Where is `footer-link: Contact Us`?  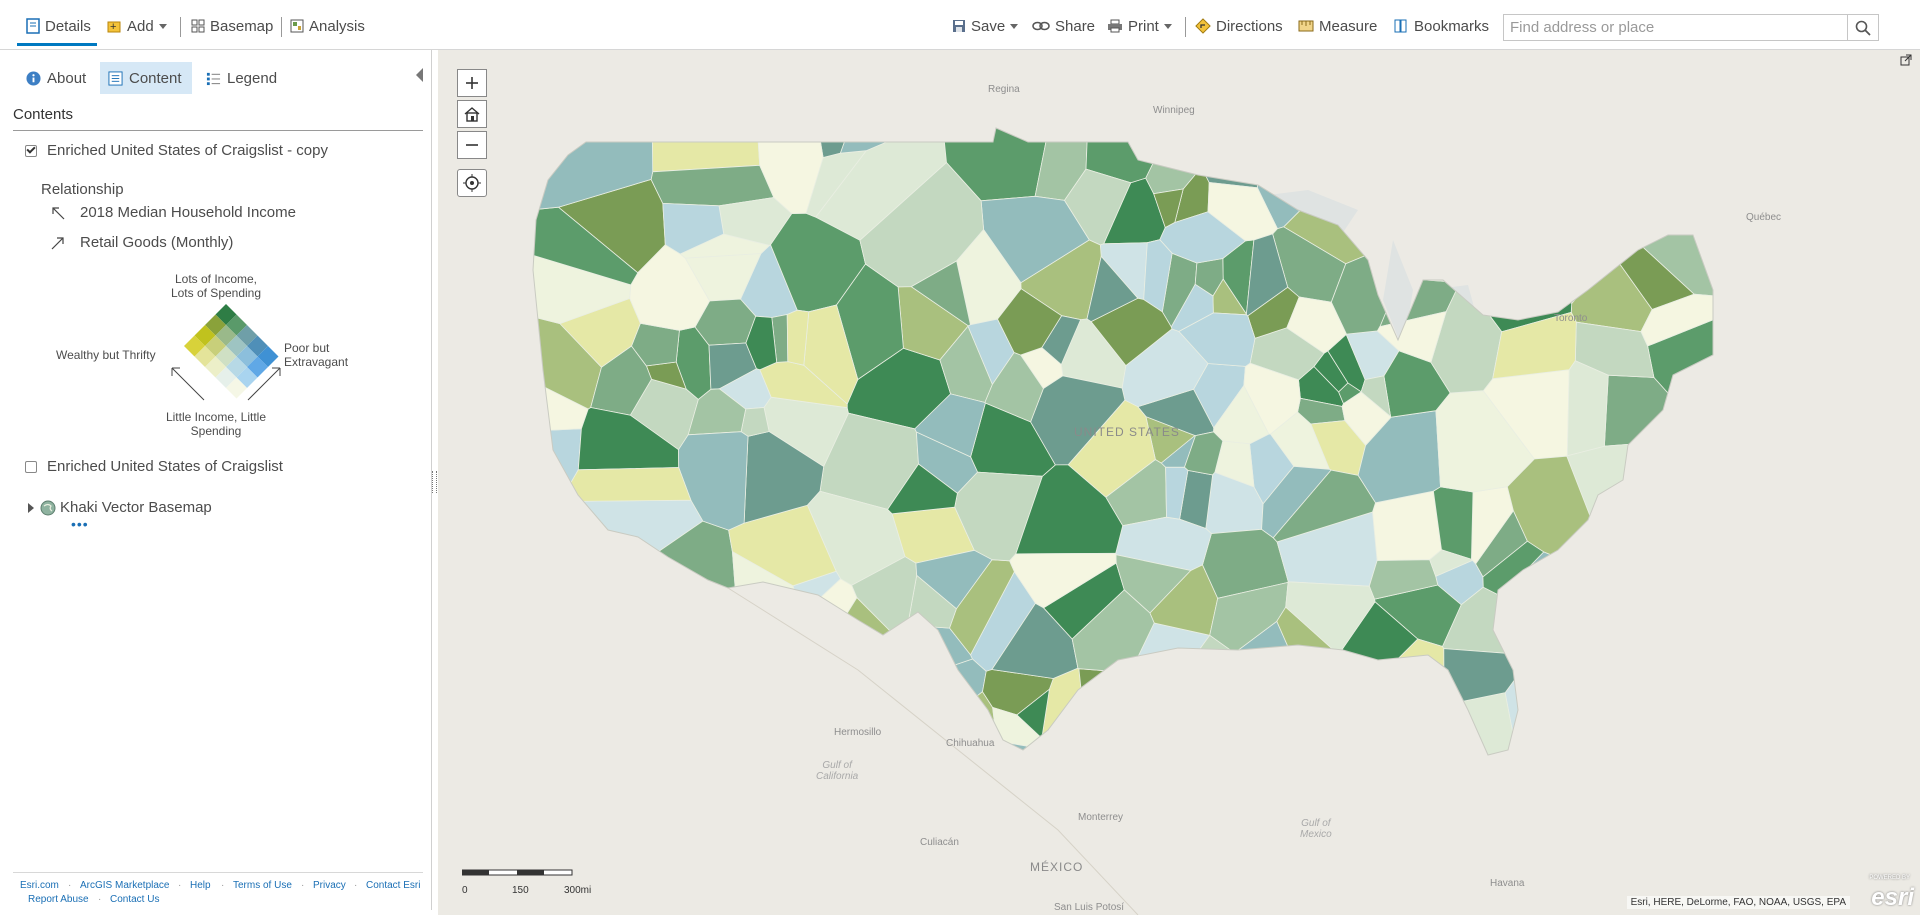
footer-link: Contact Us is located at coordinates (135, 899).